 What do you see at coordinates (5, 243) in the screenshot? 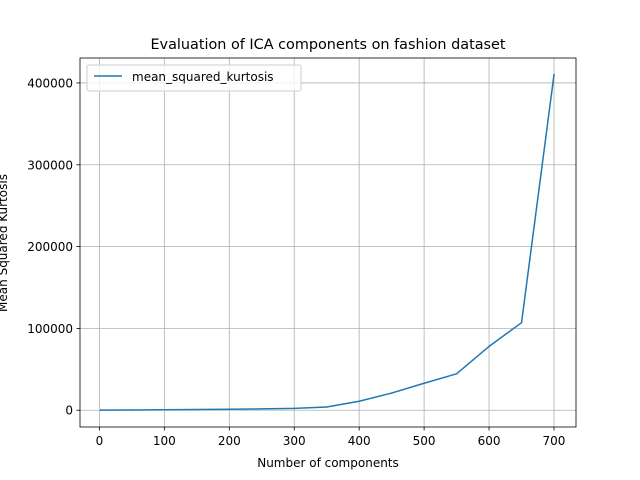
I see `y-axis-label: Mean Squared Kurtosis` at bounding box center [5, 243].